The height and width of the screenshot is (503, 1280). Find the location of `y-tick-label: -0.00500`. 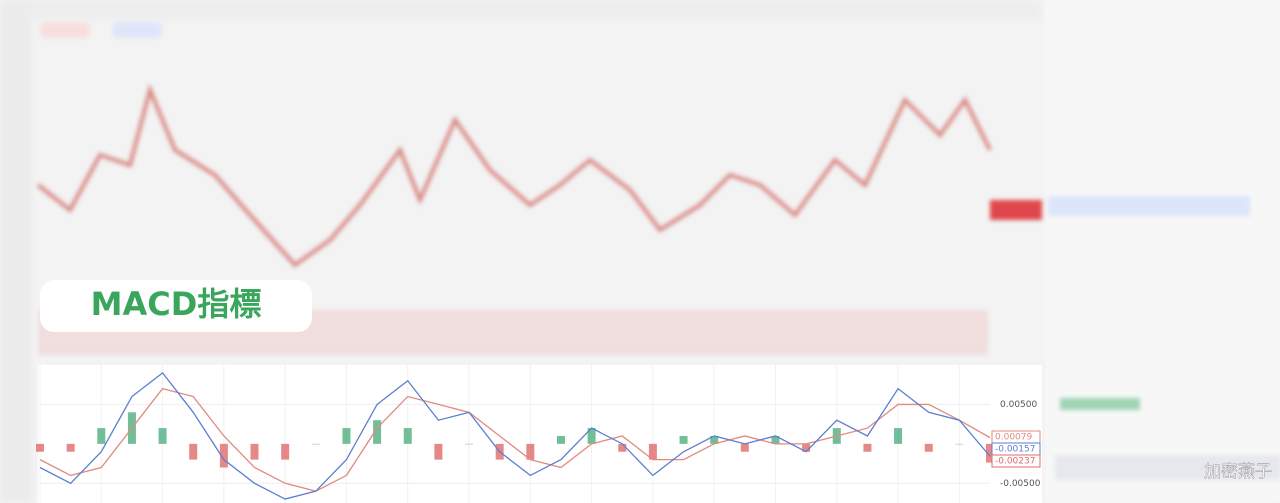

y-tick-label: -0.00500 is located at coordinates (1020, 484).